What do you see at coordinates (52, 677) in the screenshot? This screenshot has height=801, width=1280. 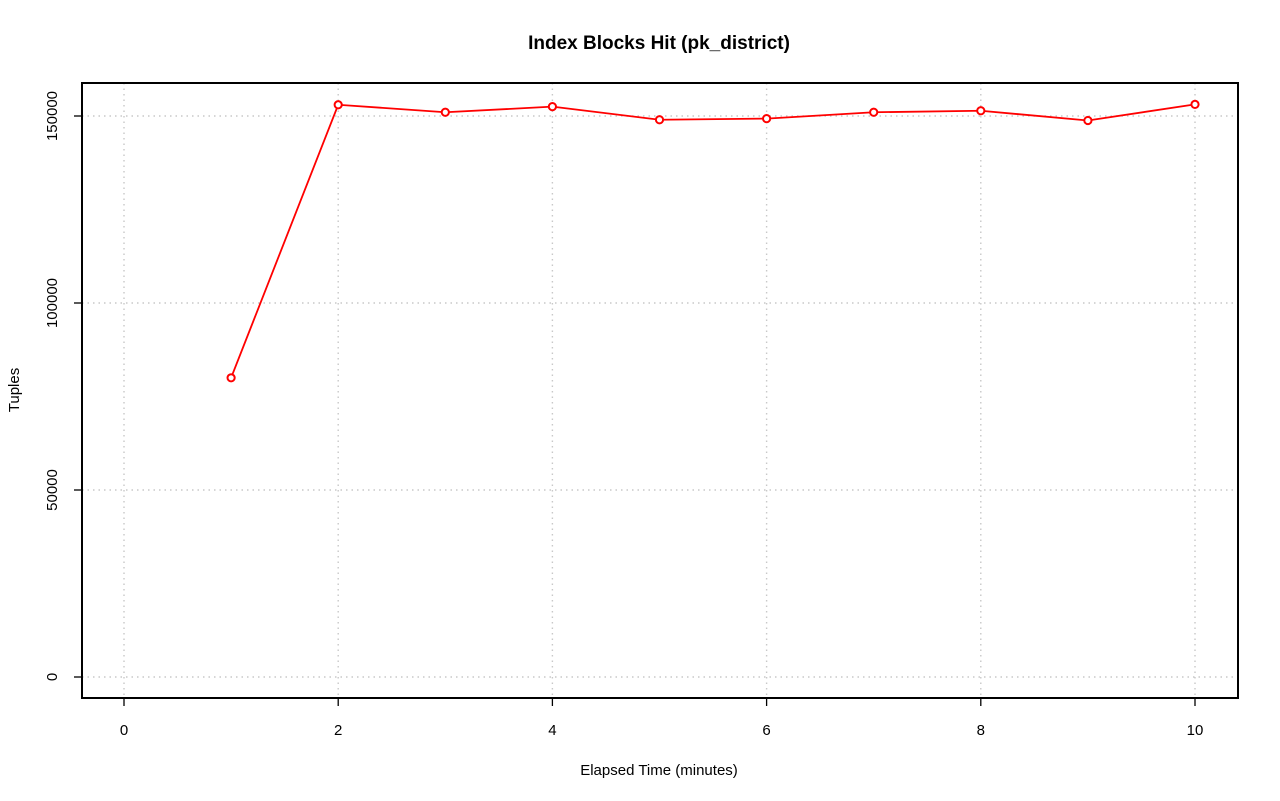 I see `y-tick-label: 0` at bounding box center [52, 677].